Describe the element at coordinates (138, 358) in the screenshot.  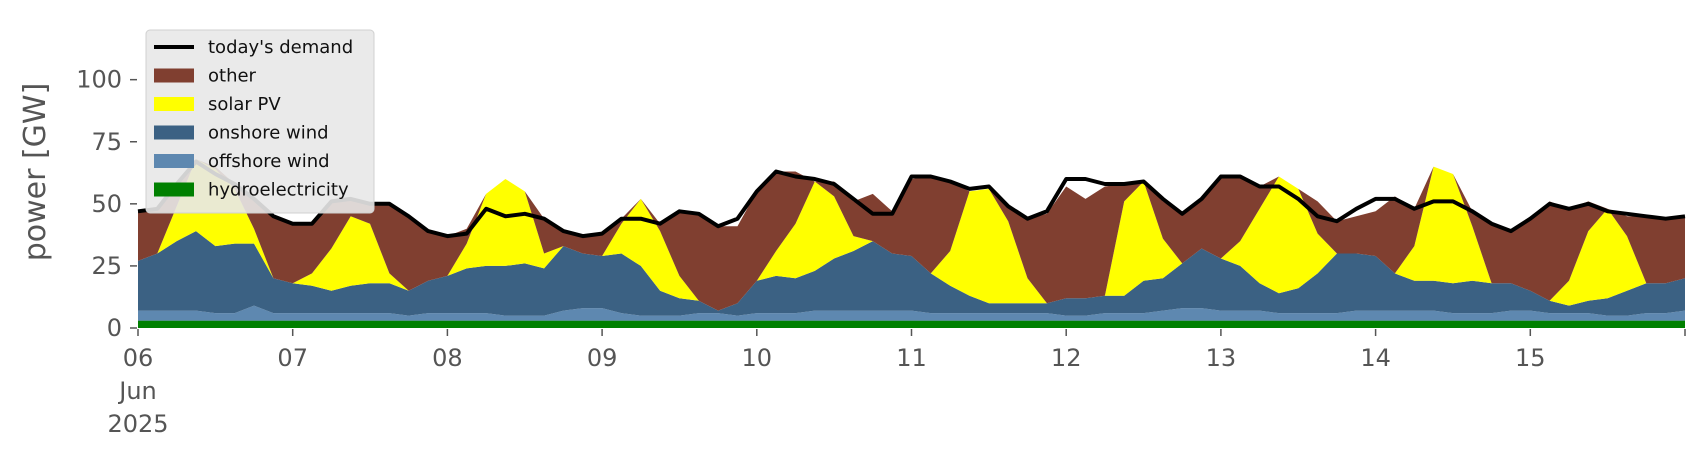
I see `x-tick-label: 06` at that location.